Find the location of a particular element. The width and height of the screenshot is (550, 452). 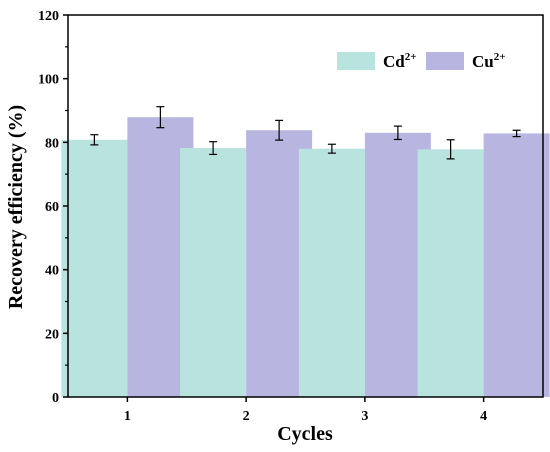

y-axis-title: Recovery efficiency (%) is located at coordinates (16, 207).